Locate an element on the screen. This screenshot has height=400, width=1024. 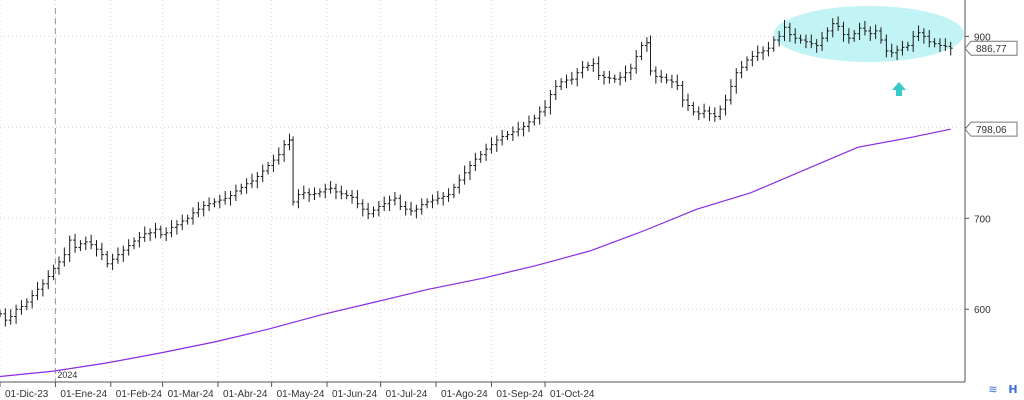
history-icon: H is located at coordinates (1013, 389).